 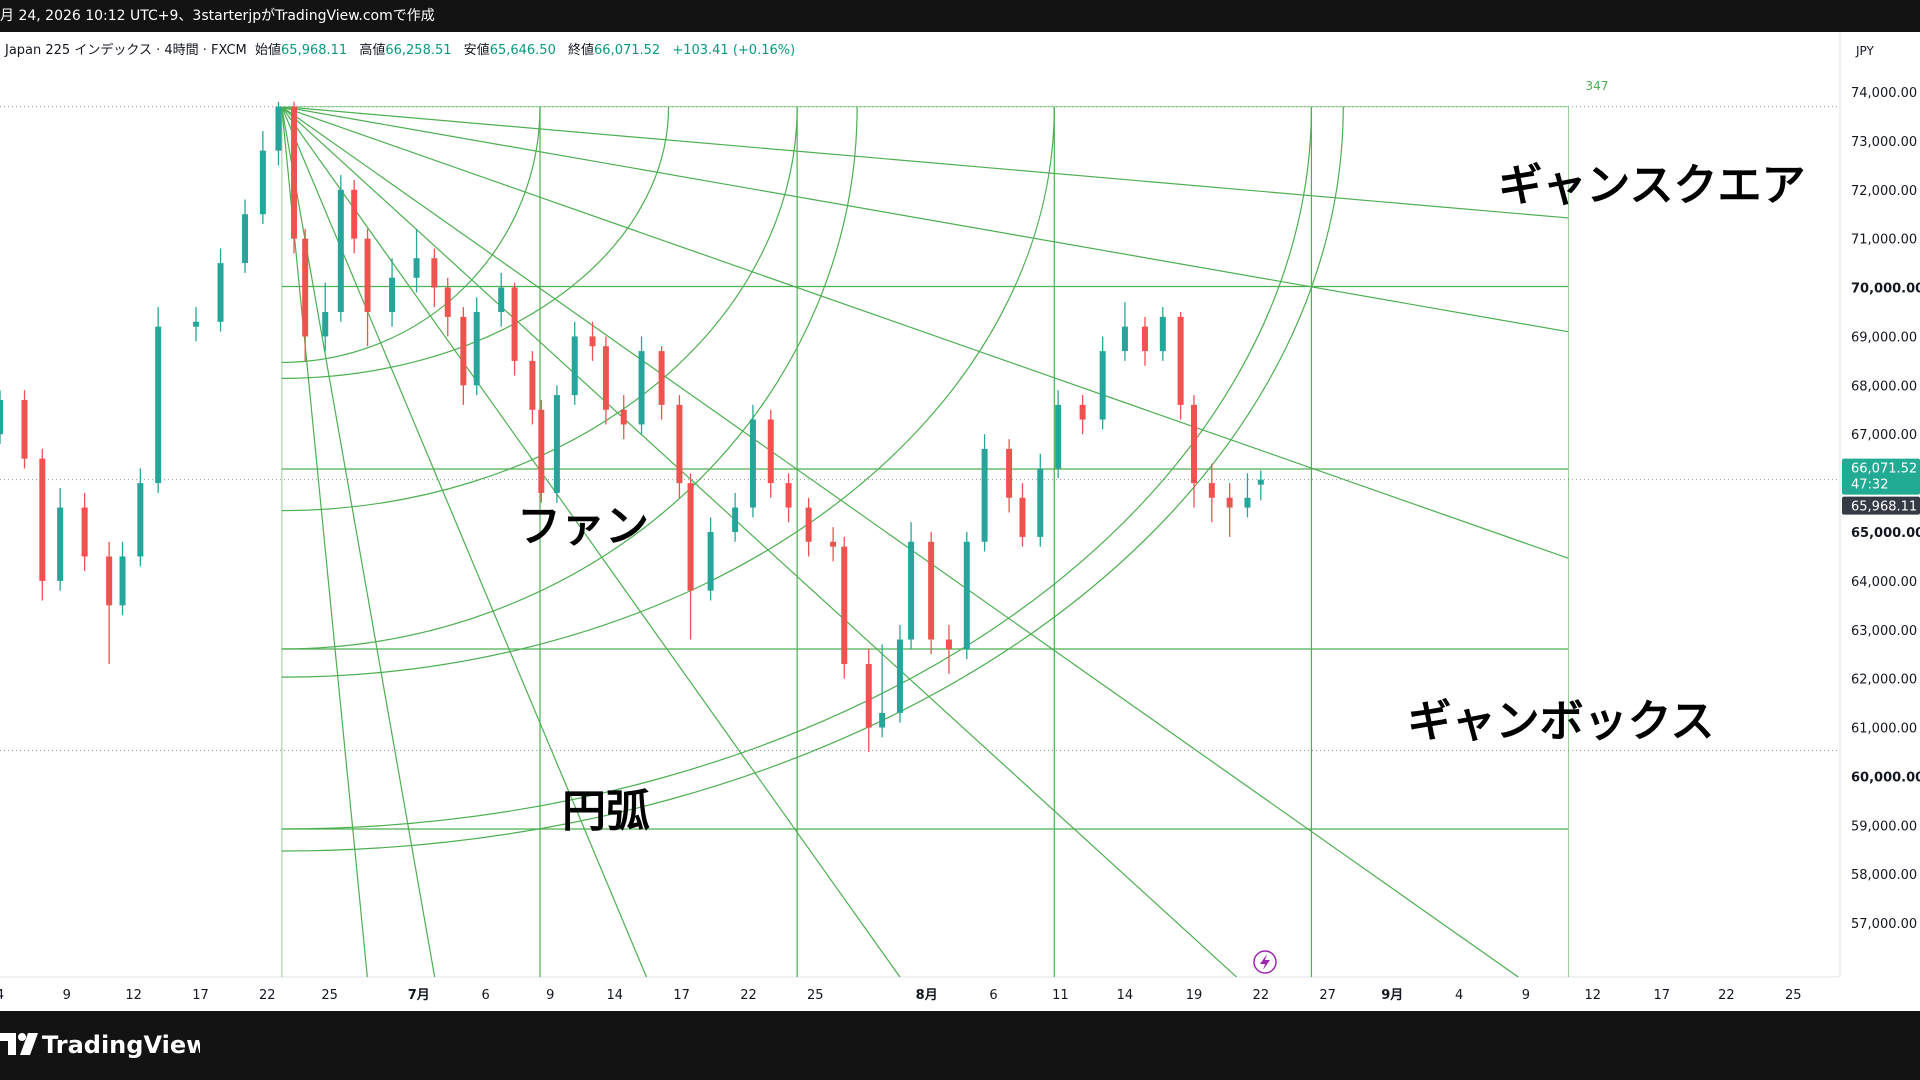 I want to click on x-tick-label: 11, so click(x=1060, y=995).